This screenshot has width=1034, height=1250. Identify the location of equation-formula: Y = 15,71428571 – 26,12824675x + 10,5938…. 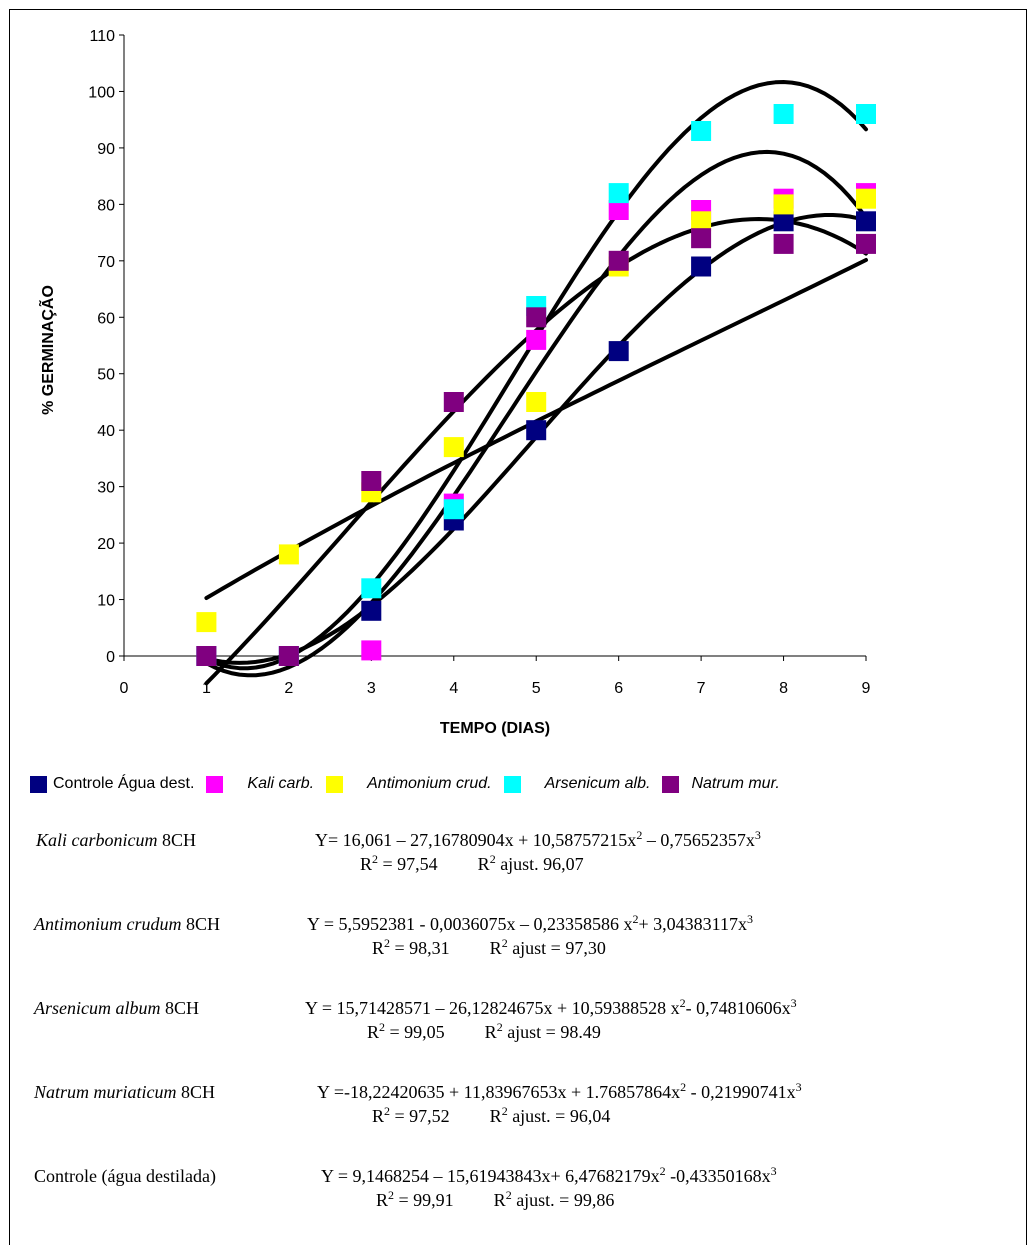
(551, 1007).